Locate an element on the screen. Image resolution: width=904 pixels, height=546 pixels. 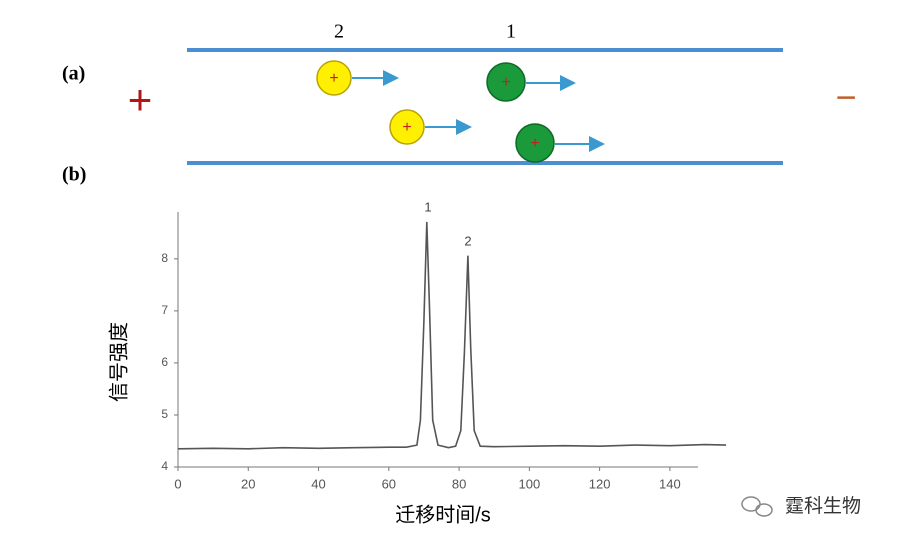
x-tick-label: 80 is located at coordinates (459, 483).